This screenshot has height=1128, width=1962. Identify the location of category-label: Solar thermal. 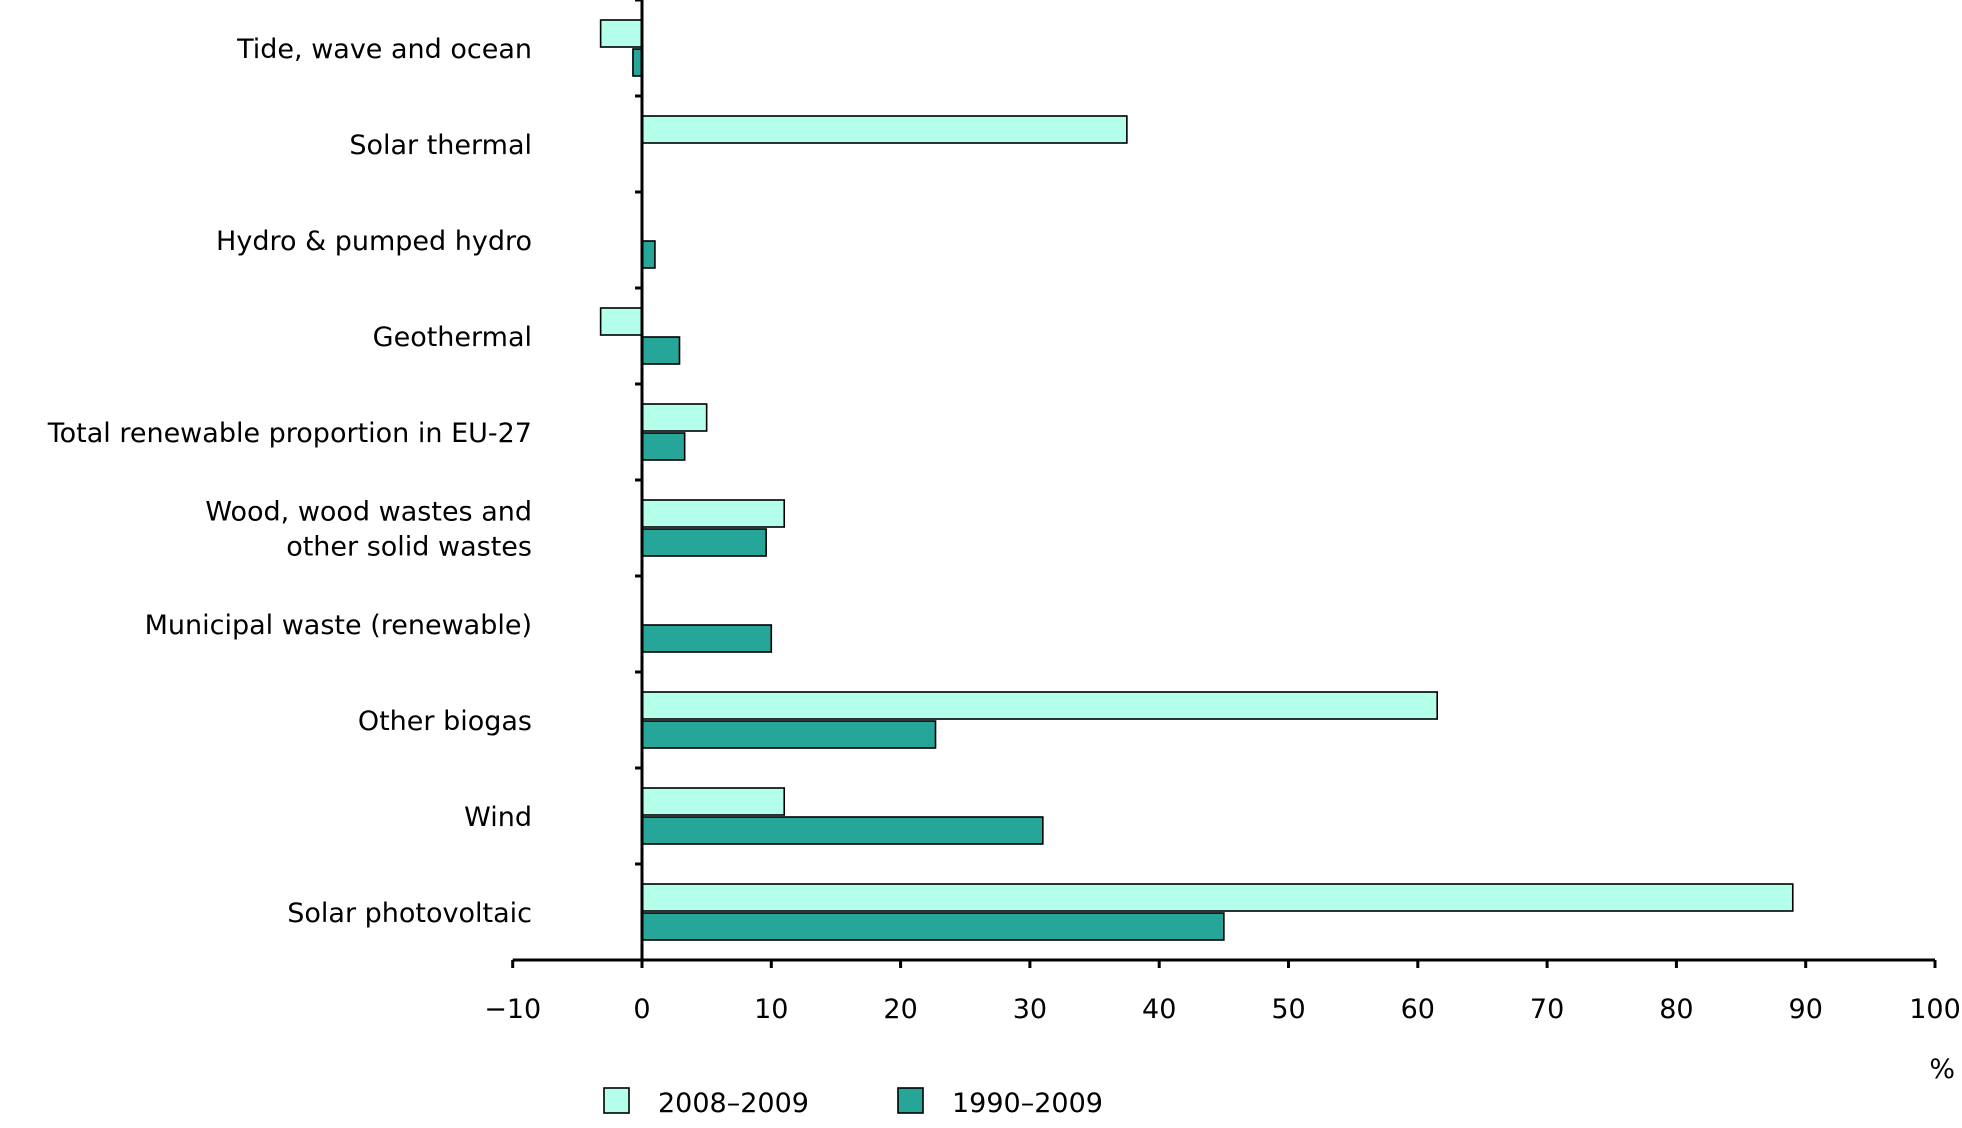
(440, 145).